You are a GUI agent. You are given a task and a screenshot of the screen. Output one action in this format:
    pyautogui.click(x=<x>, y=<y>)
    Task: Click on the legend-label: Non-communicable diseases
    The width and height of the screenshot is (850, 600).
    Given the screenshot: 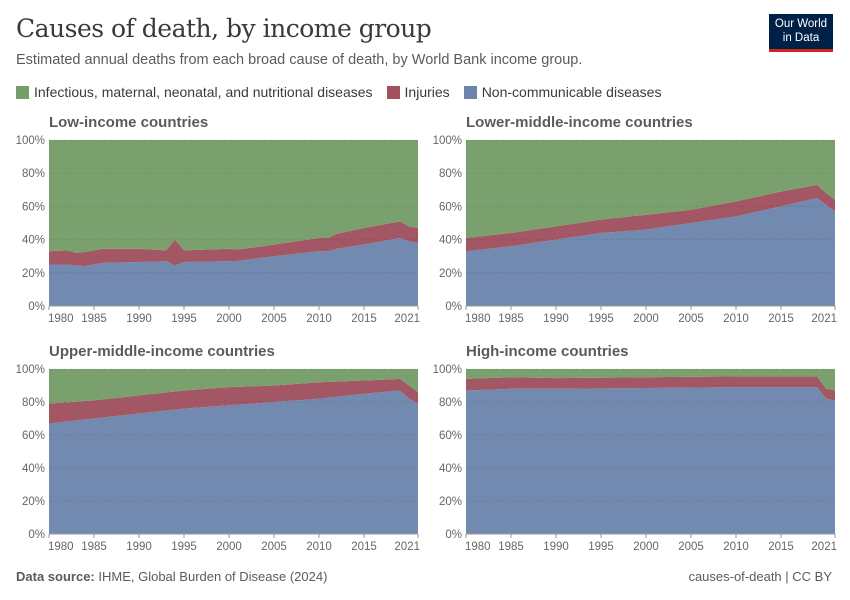 What is the action you would take?
    pyautogui.click(x=571, y=92)
    